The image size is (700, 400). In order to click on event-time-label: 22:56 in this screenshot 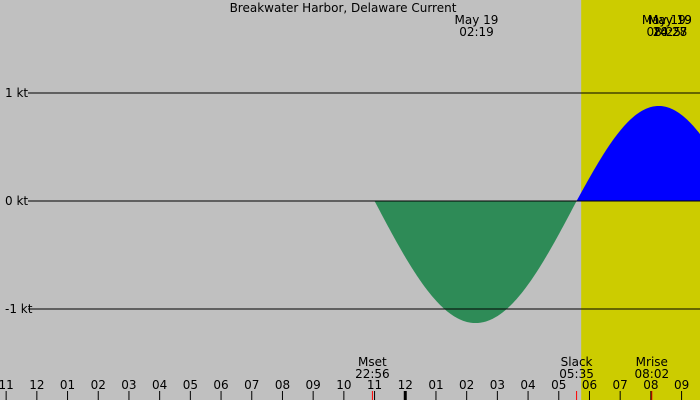, I will do `click(372, 374)`.